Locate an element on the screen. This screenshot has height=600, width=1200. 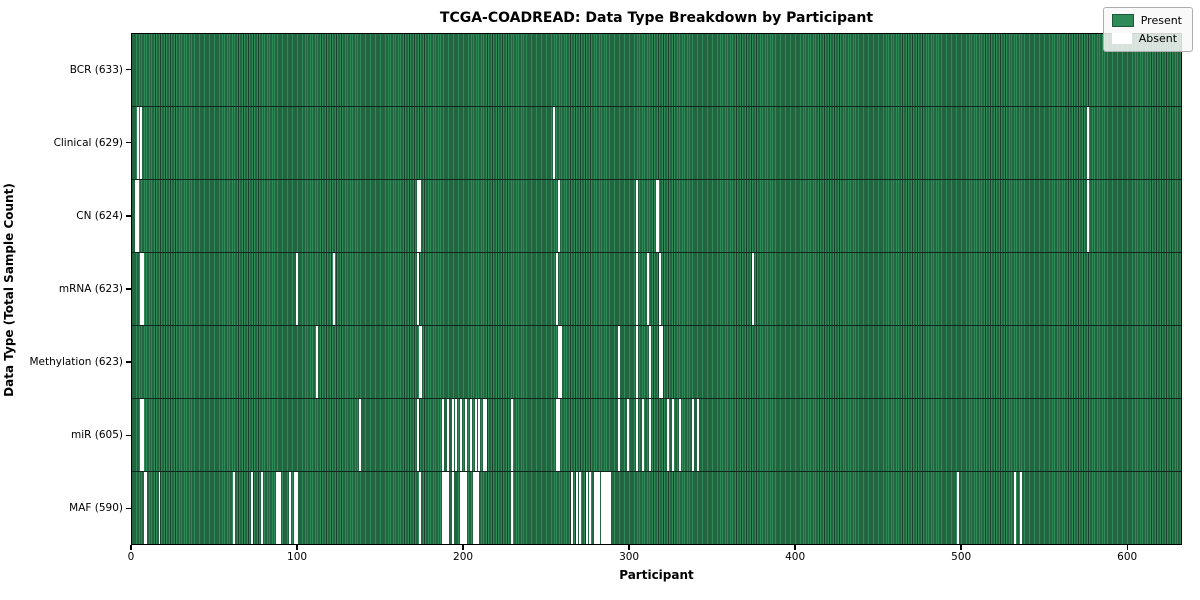
y-tick-label-MAF: MAF (590) is located at coordinates (96, 508).